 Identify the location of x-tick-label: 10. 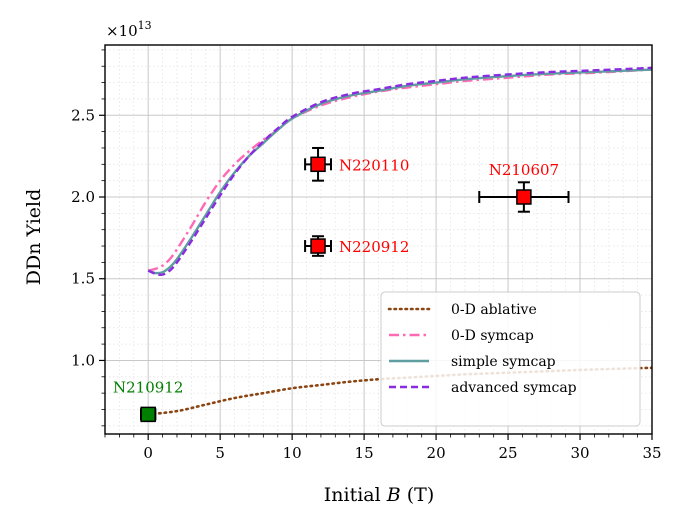
(292, 453).